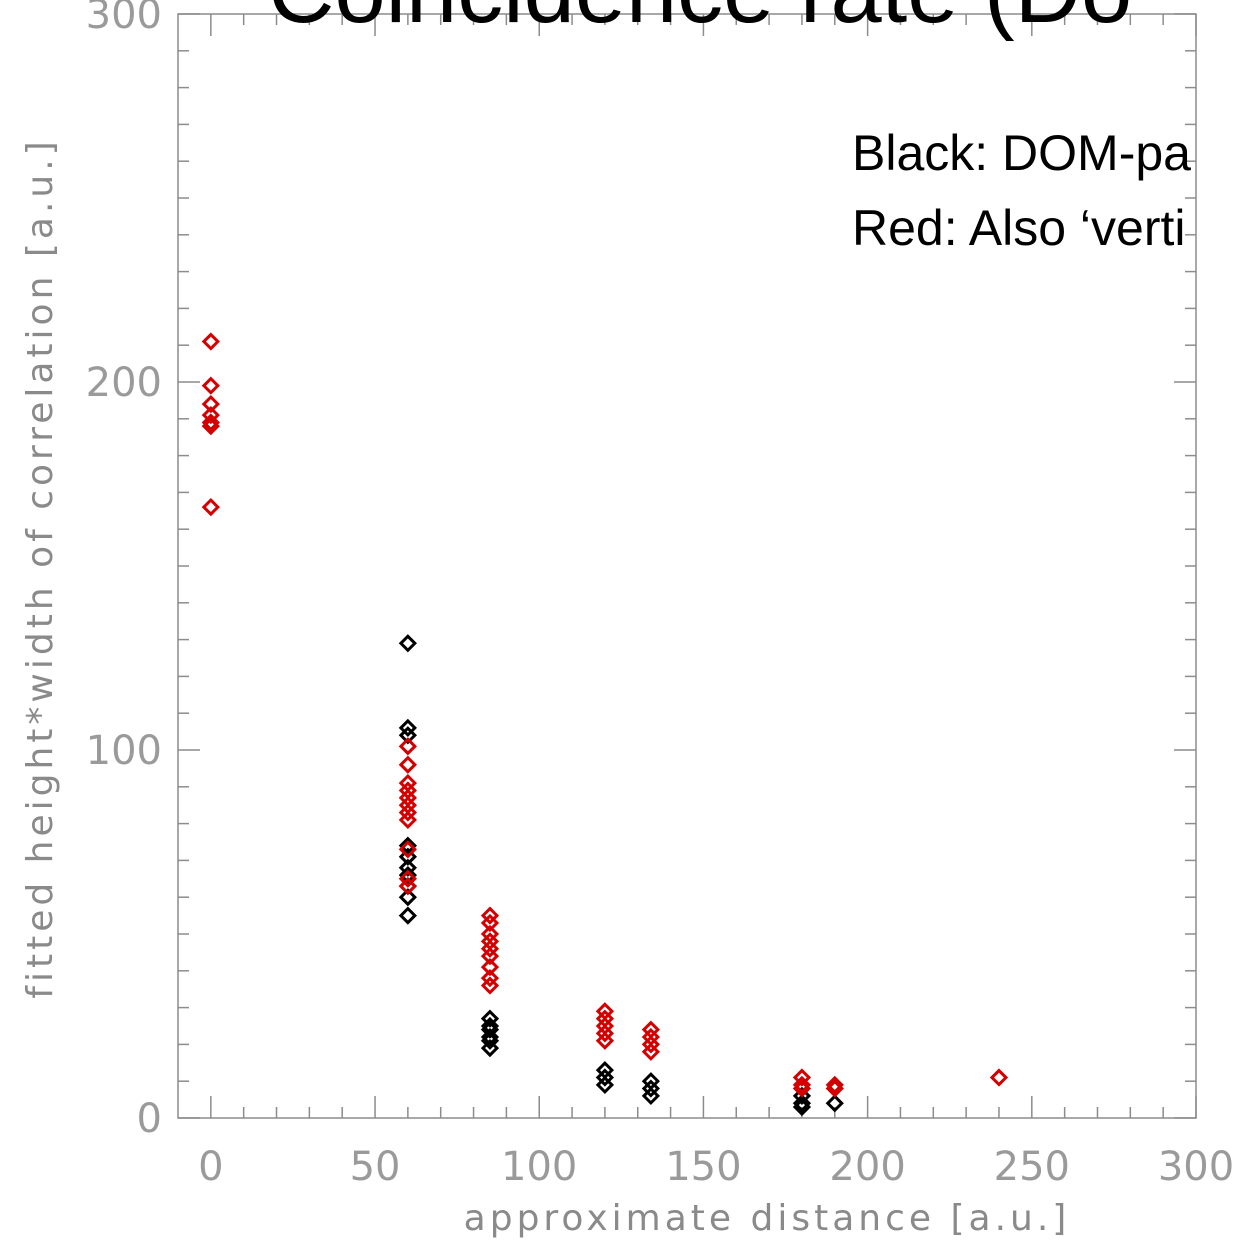 The width and height of the screenshot is (1236, 1240). Describe the element at coordinates (700, 21) in the screenshot. I see `slide-title: Coincidence rate (Do` at that location.